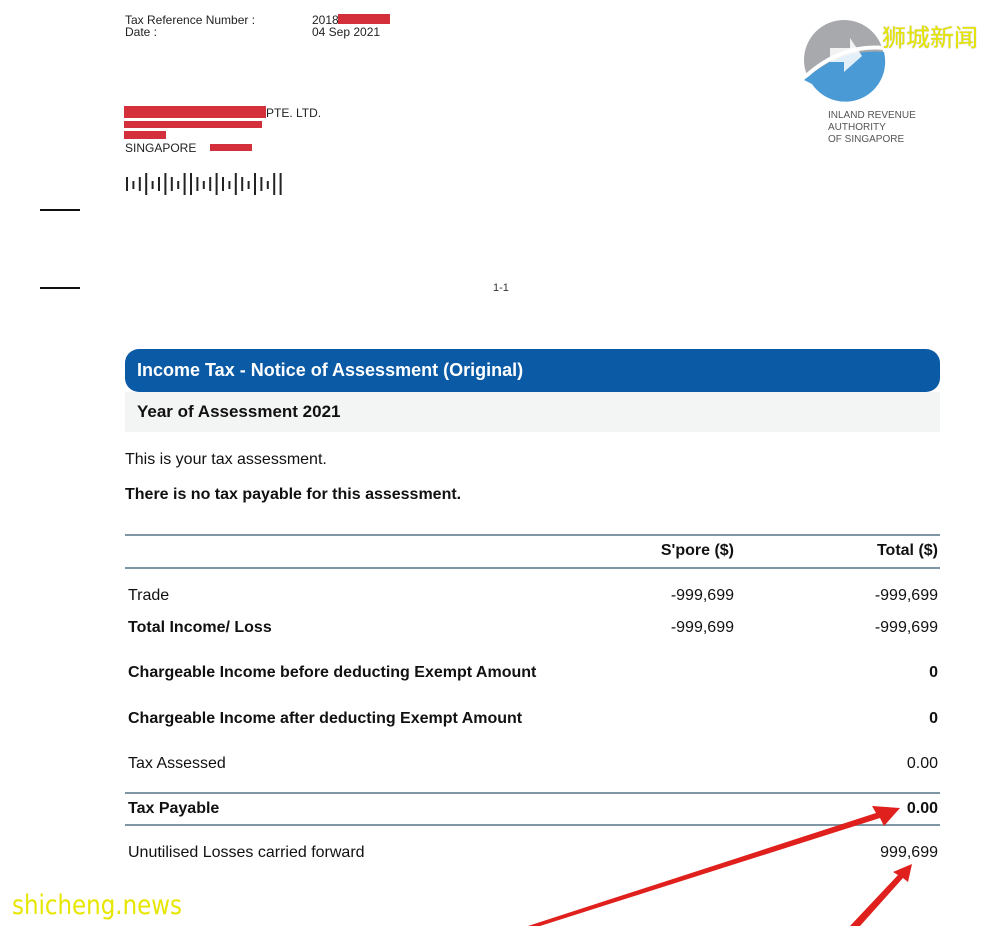 The width and height of the screenshot is (1002, 926). Describe the element at coordinates (872, 115) in the screenshot. I see `org-line: INLAND REVENUE` at that location.